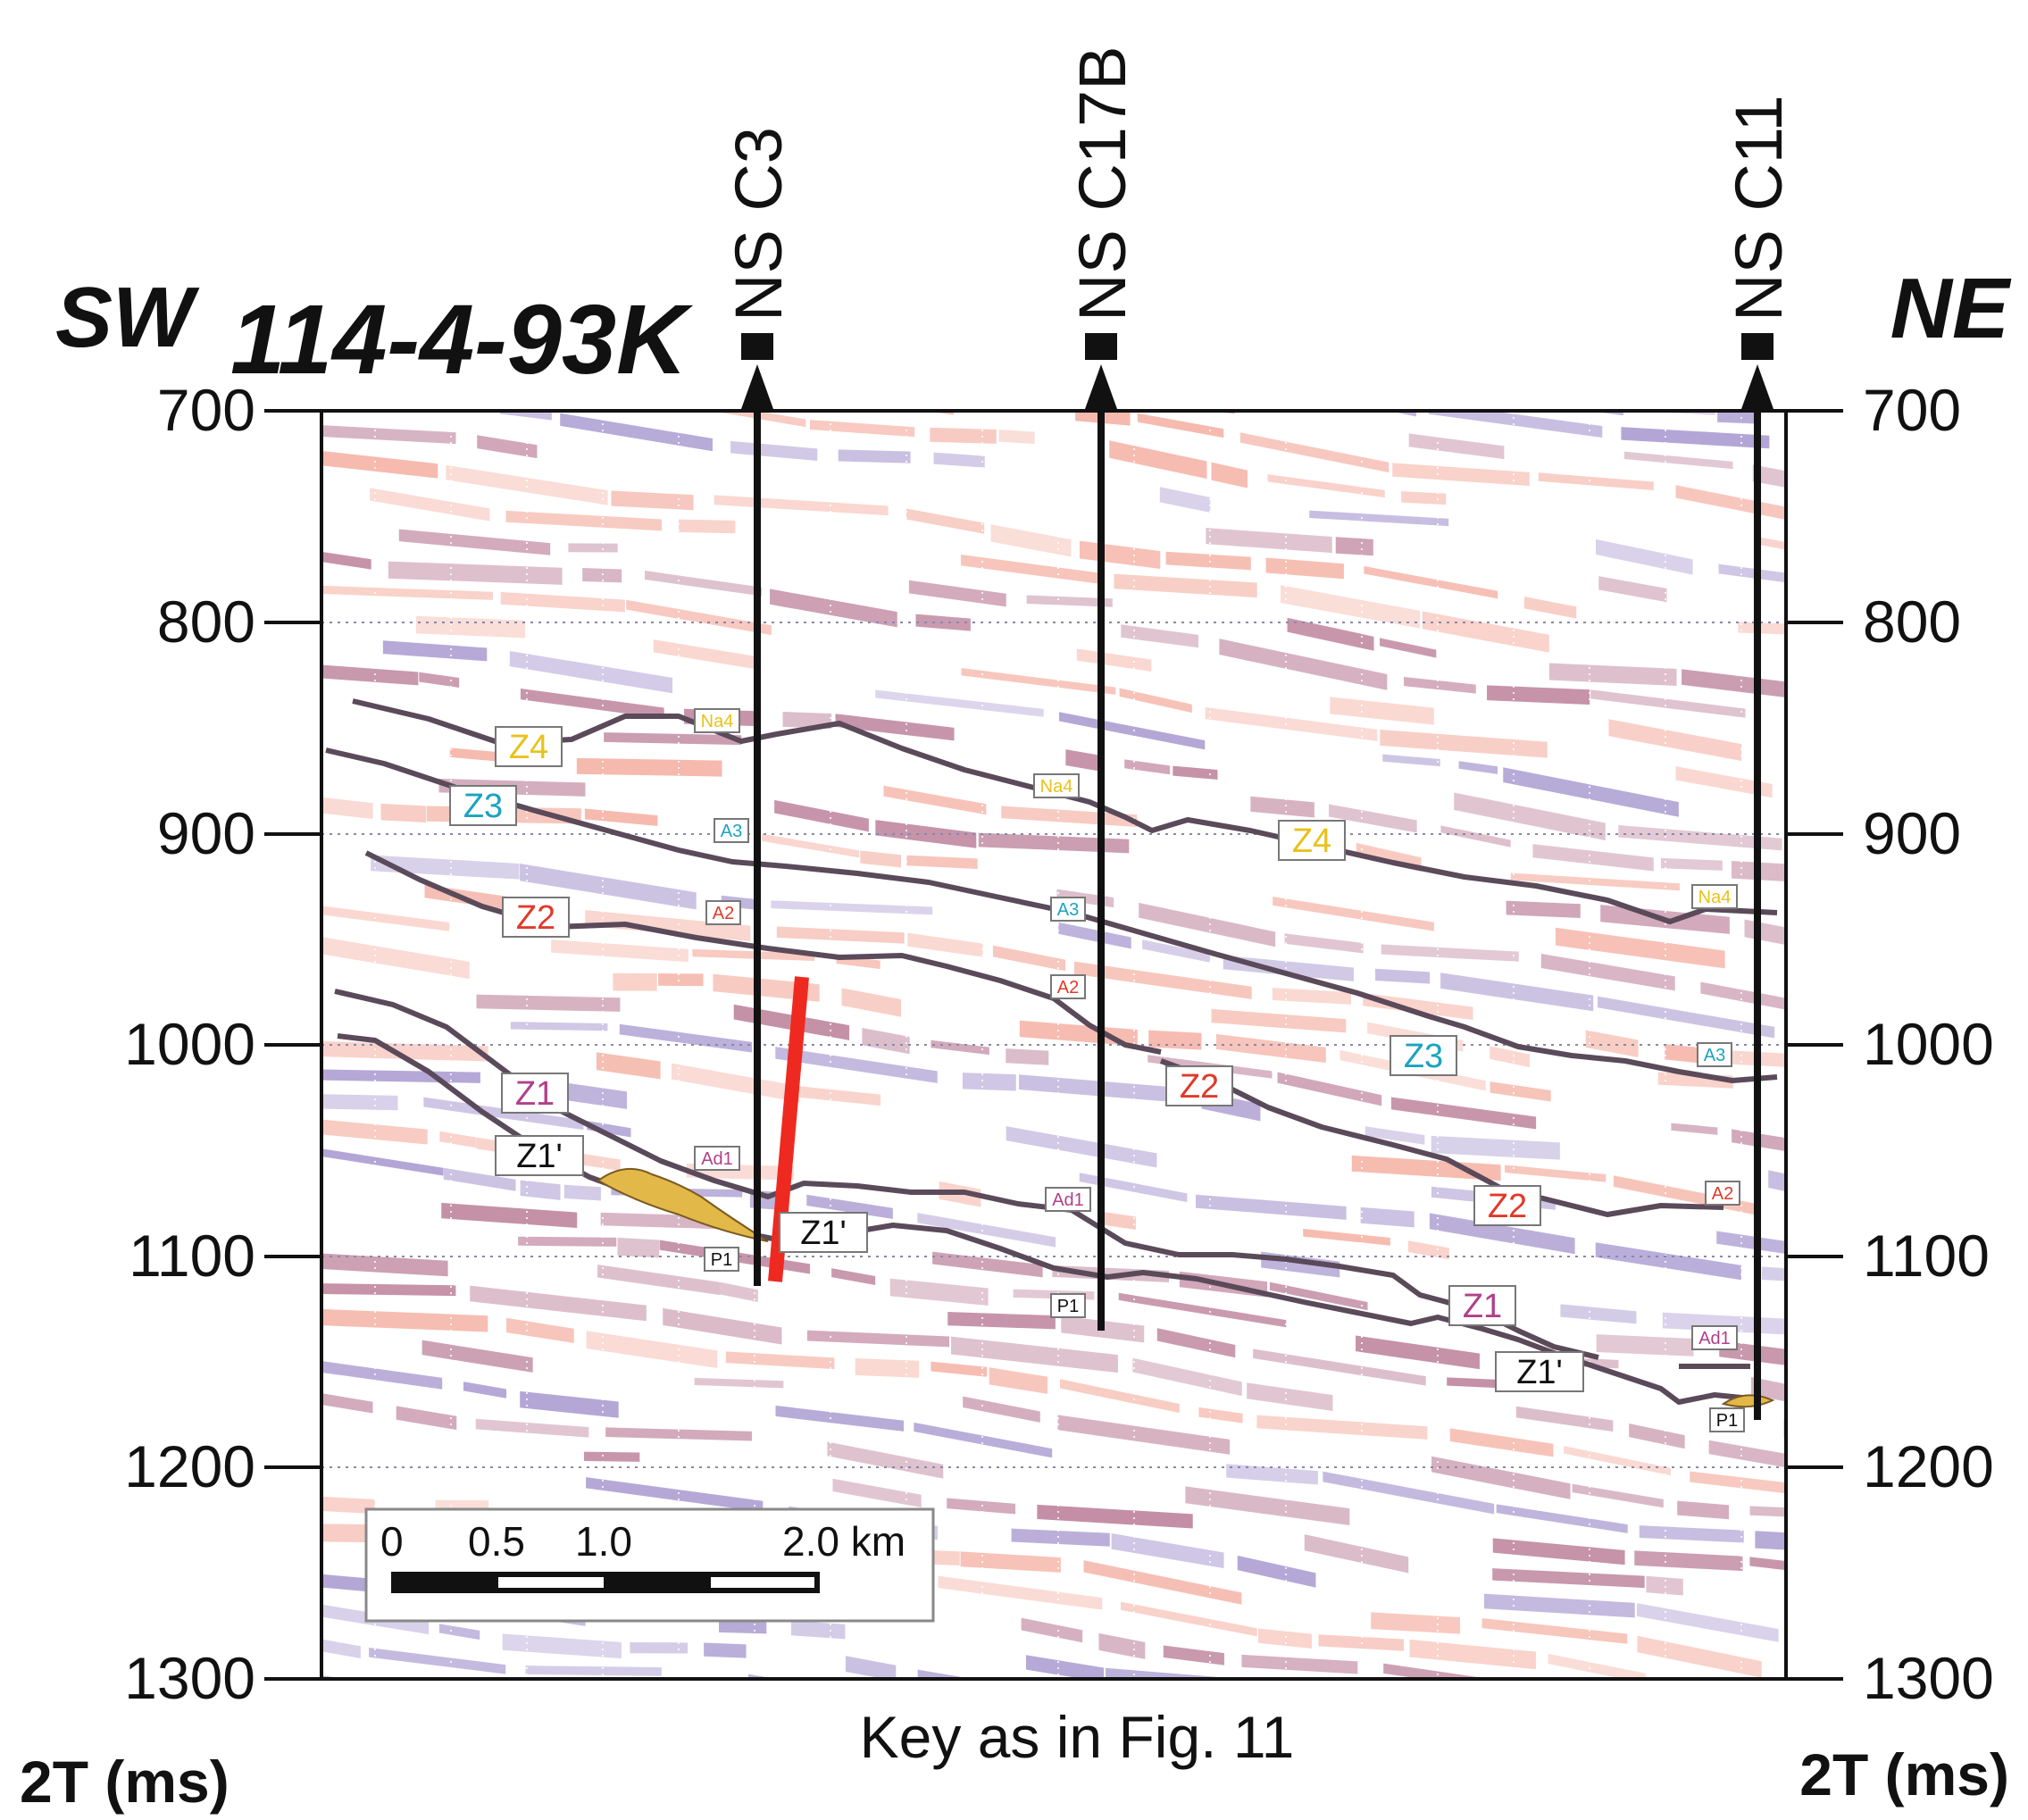  What do you see at coordinates (192, 1256) in the screenshot?
I see `left-tick-1100: 1100` at bounding box center [192, 1256].